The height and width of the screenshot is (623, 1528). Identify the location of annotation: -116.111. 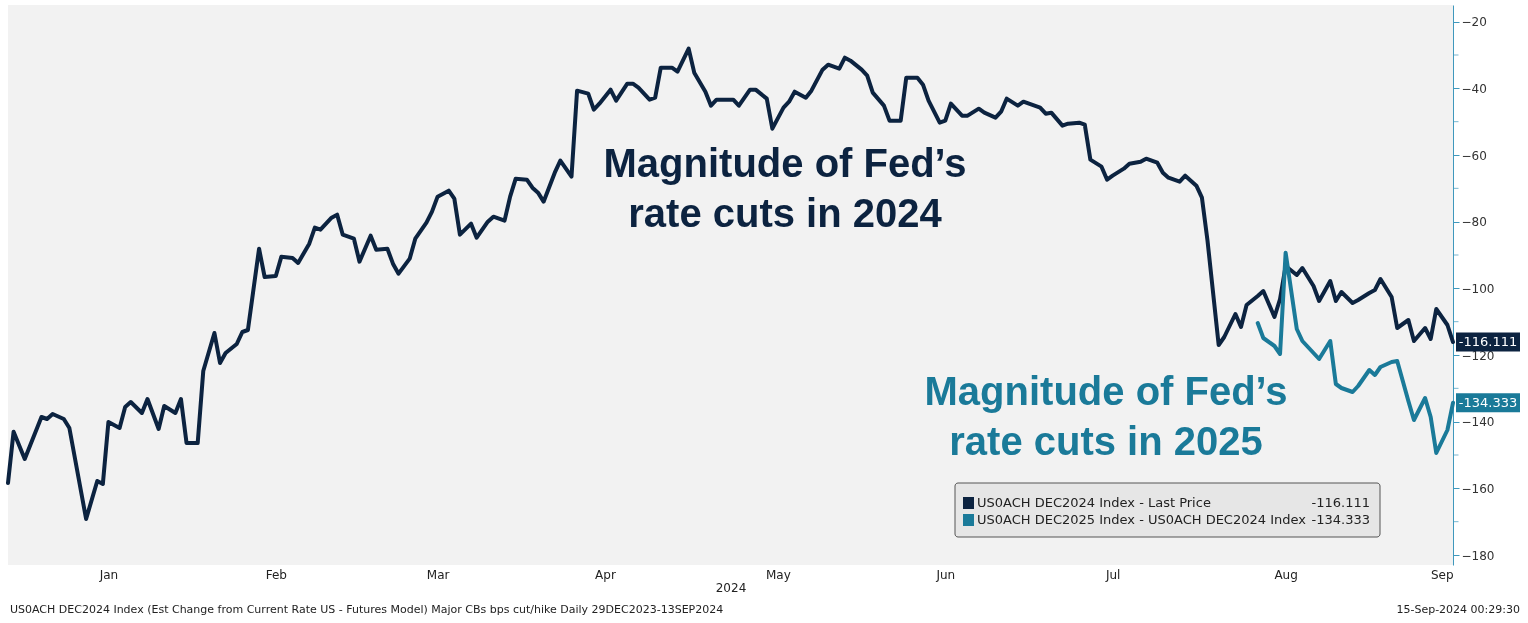
(1488, 342).